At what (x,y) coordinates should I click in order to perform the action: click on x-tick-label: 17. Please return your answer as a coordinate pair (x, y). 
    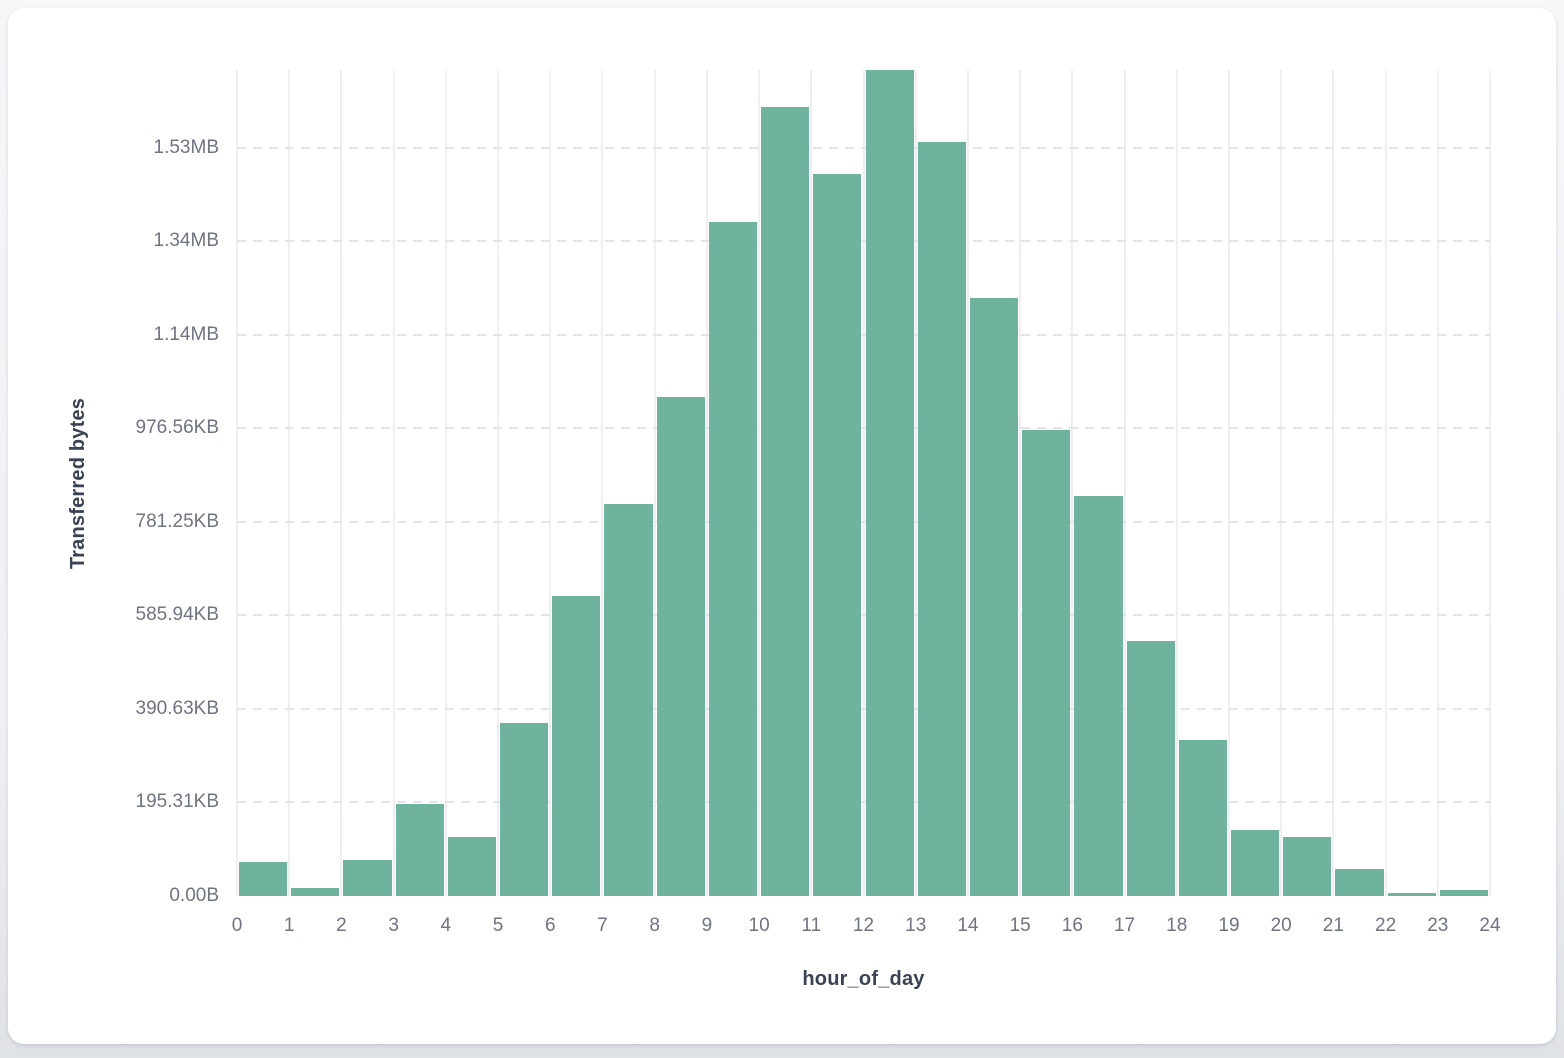
    Looking at the image, I should click on (1124, 925).